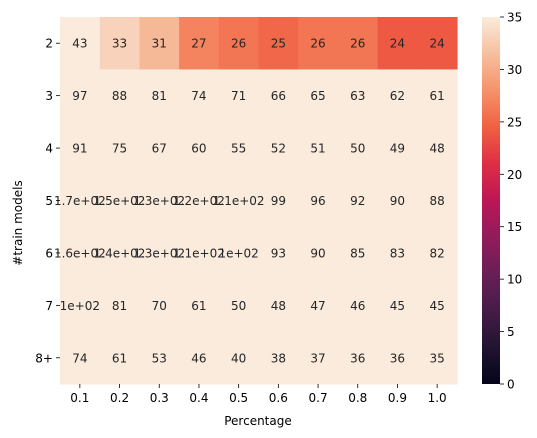 Image resolution: width=537 pixels, height=438 pixels. I want to click on cell-annotation: 62, so click(397, 96).